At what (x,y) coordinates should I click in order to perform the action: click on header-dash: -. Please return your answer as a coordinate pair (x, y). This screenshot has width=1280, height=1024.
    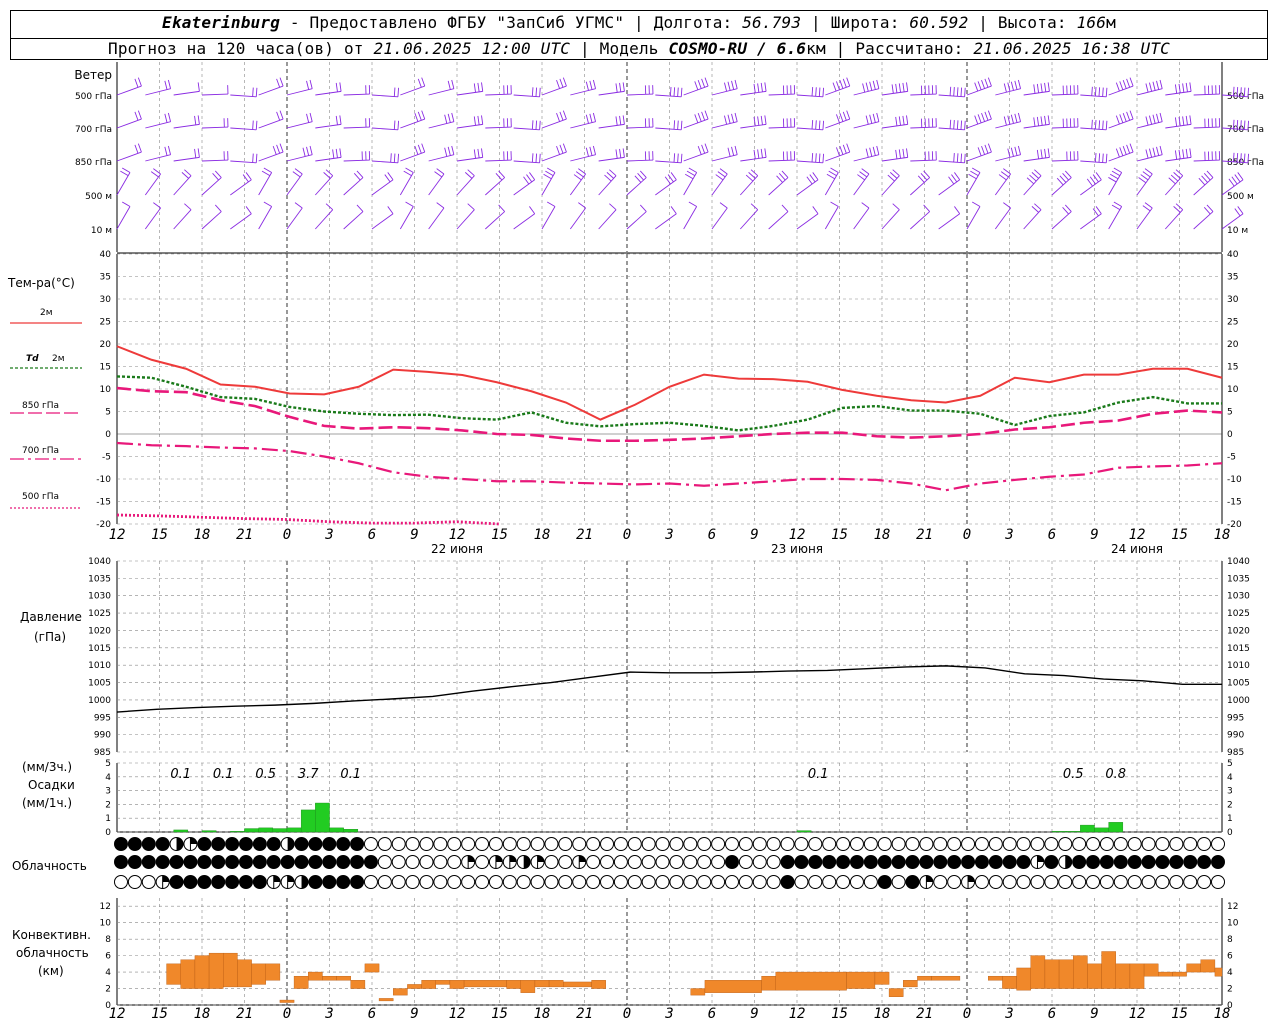
    Looking at the image, I should click on (295, 22).